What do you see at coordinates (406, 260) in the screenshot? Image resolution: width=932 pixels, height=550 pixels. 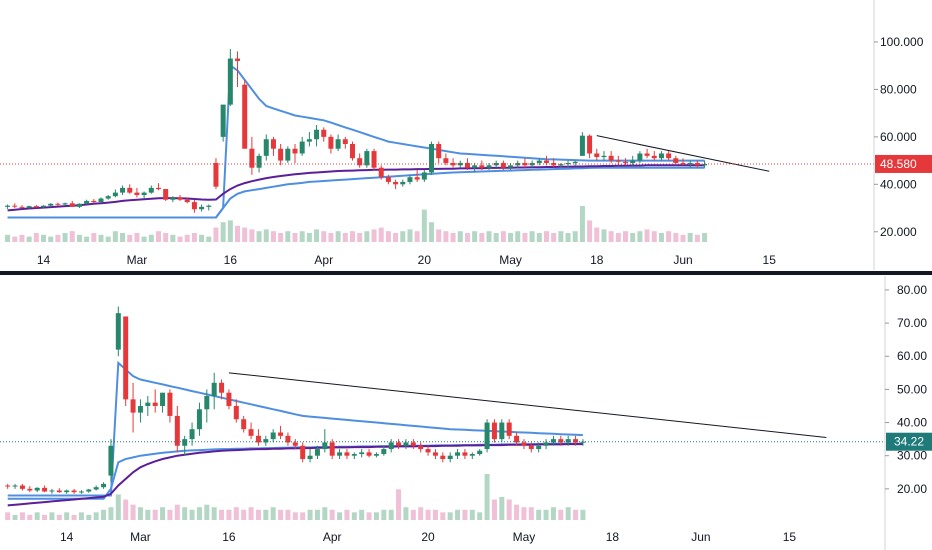 I see `top-time-axis: 14 Mar 16 Apr 20 May 18 Jun 15` at bounding box center [406, 260].